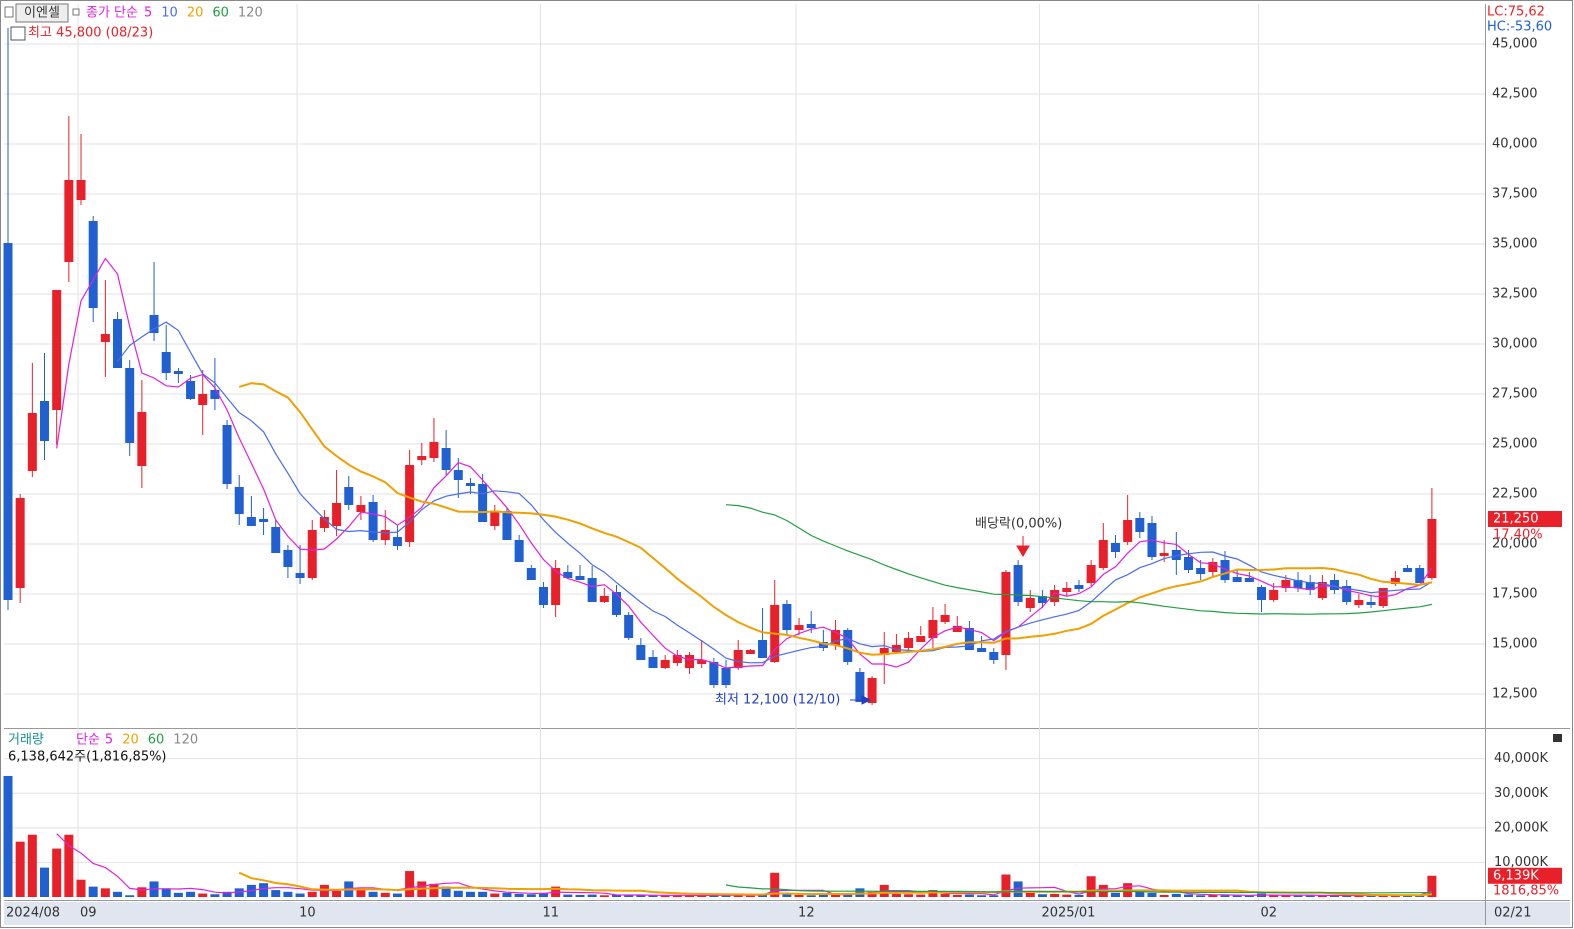 Image resolution: width=1574 pixels, height=929 pixels. What do you see at coordinates (42, 13) in the screenshot?
I see `stock-box` at bounding box center [42, 13].